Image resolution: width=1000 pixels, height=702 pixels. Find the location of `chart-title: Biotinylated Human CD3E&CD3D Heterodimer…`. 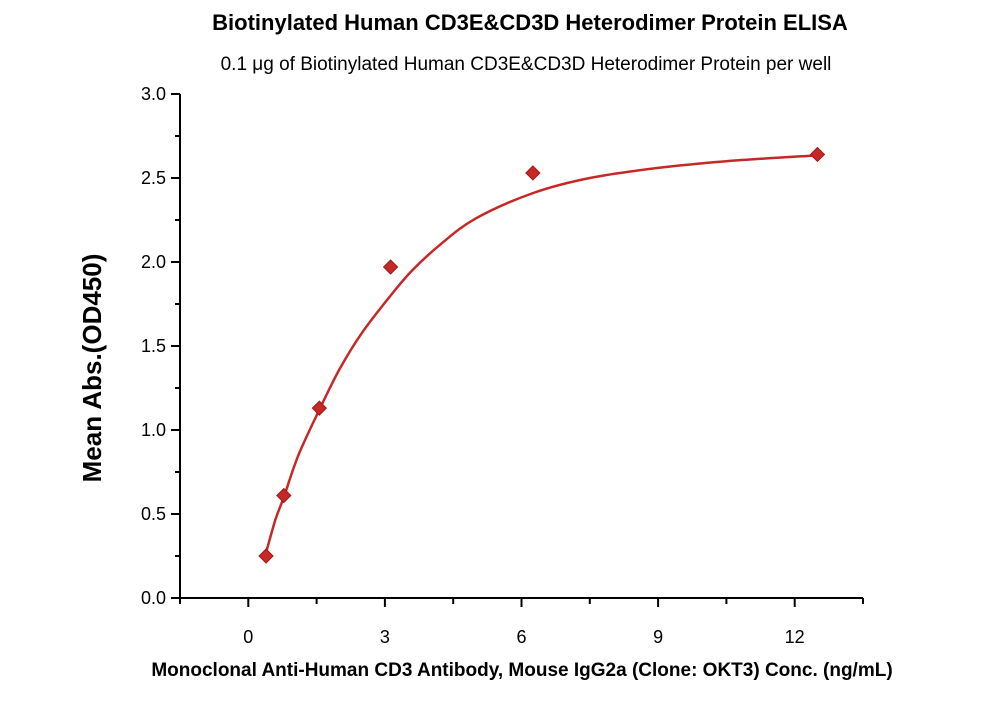

chart-title: Biotinylated Human CD3E&CD3D Heterodimer… is located at coordinates (530, 22).